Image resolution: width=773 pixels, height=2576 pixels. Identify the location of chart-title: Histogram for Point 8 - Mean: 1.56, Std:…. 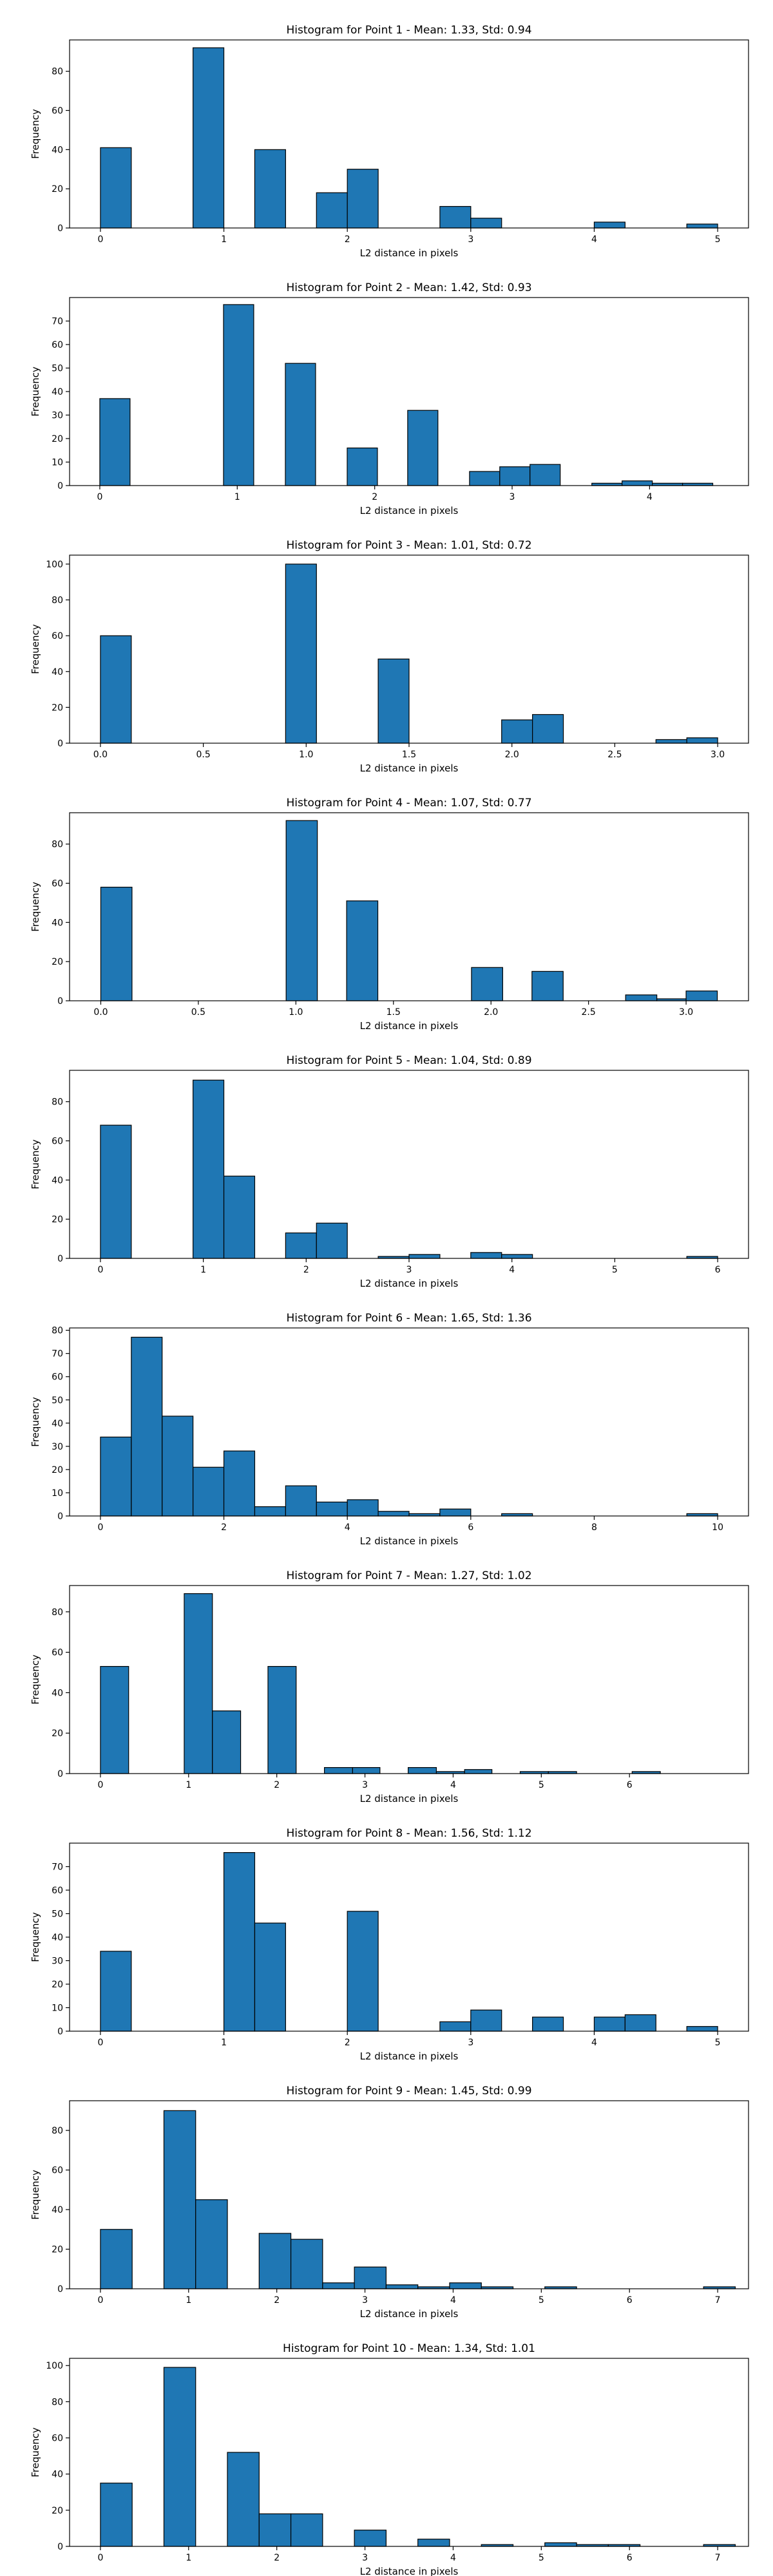
(408, 1834).